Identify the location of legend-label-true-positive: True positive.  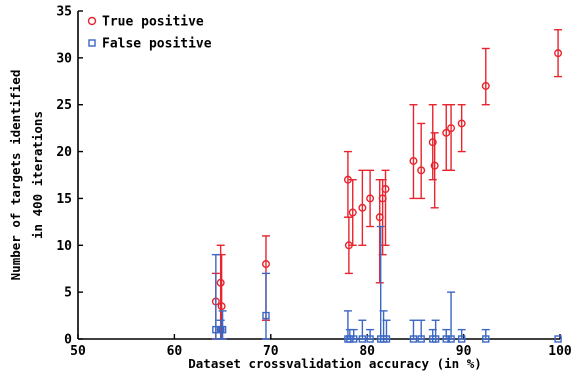
(153, 22).